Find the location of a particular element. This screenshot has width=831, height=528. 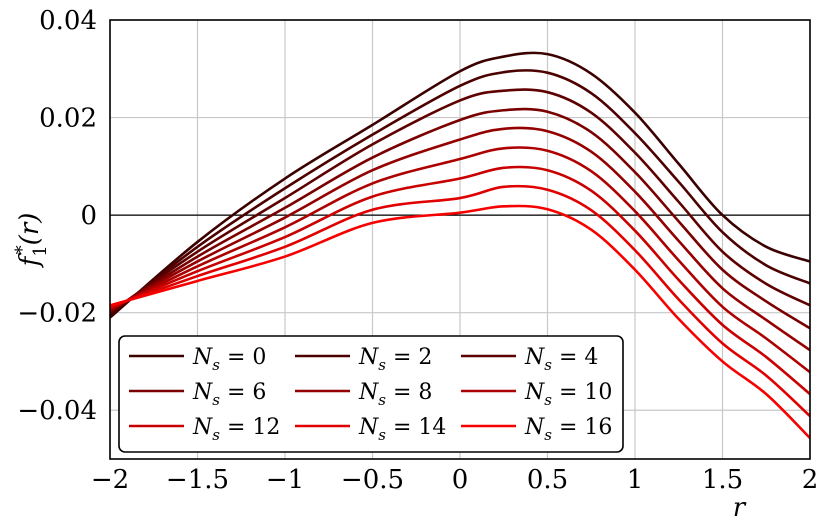

y-tick-label: 0 is located at coordinates (88, 216).